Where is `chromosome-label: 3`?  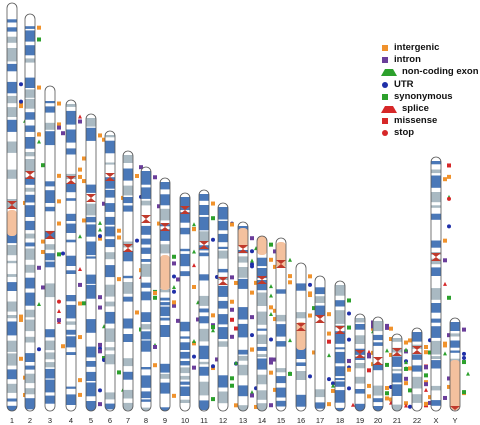
chromosome-label: 3 is located at coordinates (50, 420).